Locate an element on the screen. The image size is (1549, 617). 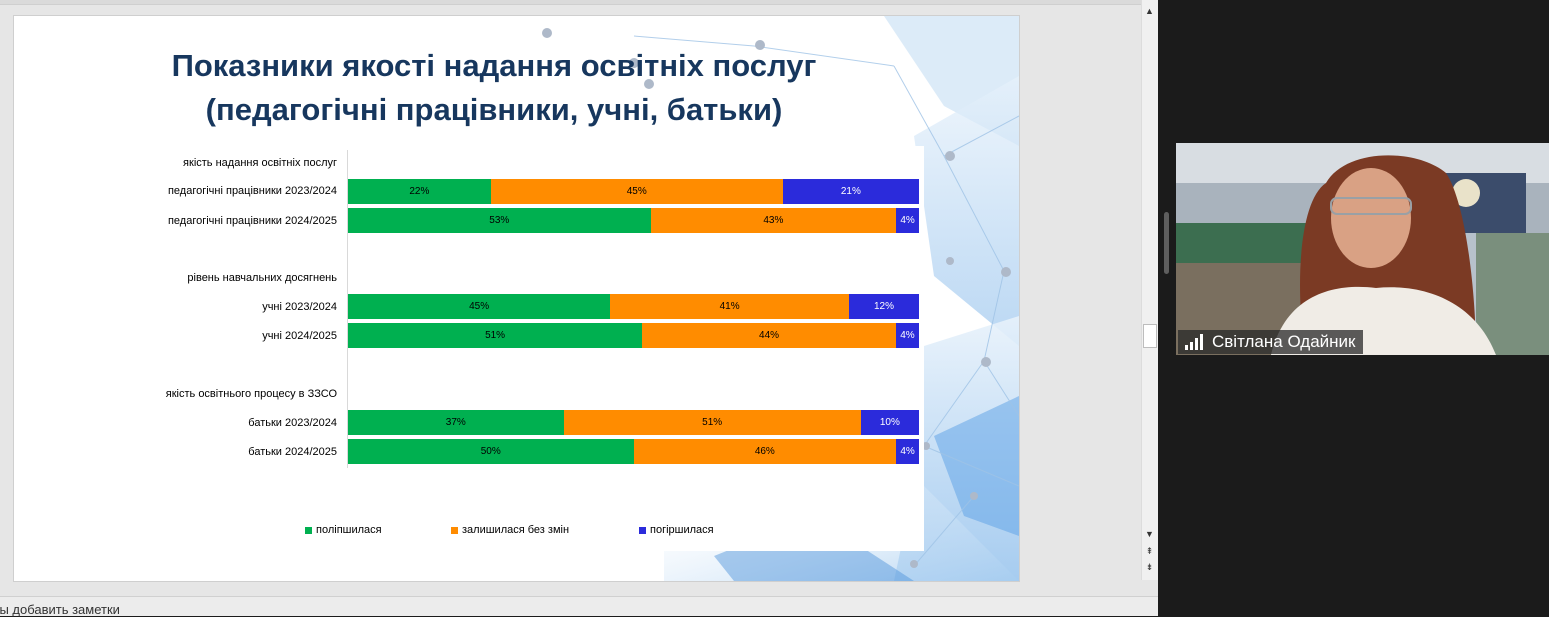
bar-segment-unchanged: 45% is located at coordinates (636, 191).